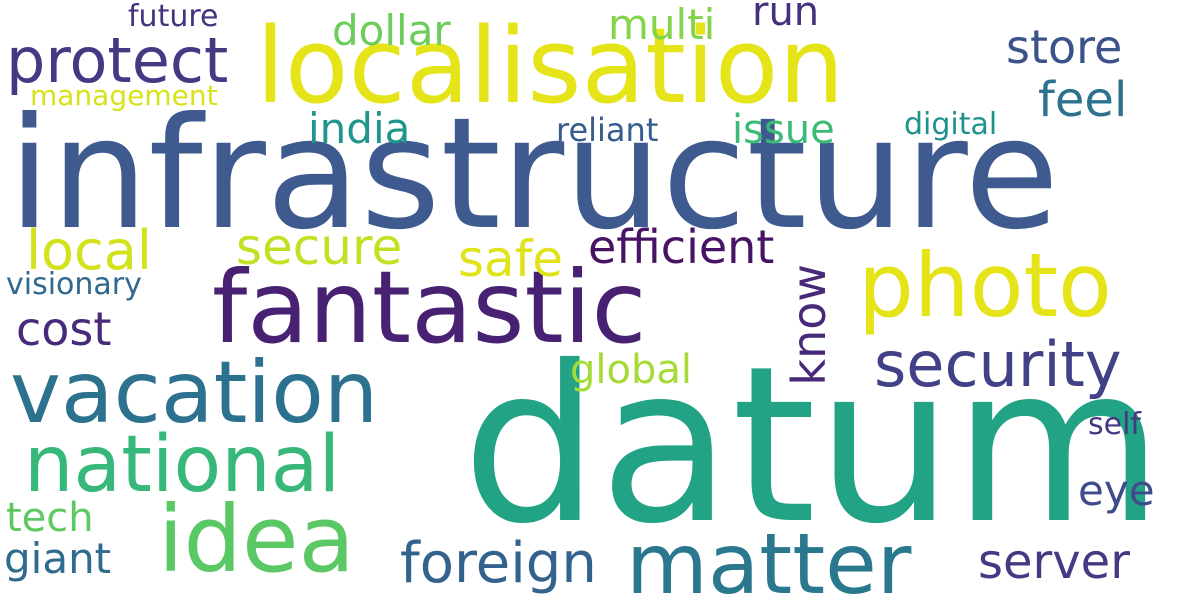  What do you see at coordinates (182, 465) in the screenshot?
I see `word-national: national` at bounding box center [182, 465].